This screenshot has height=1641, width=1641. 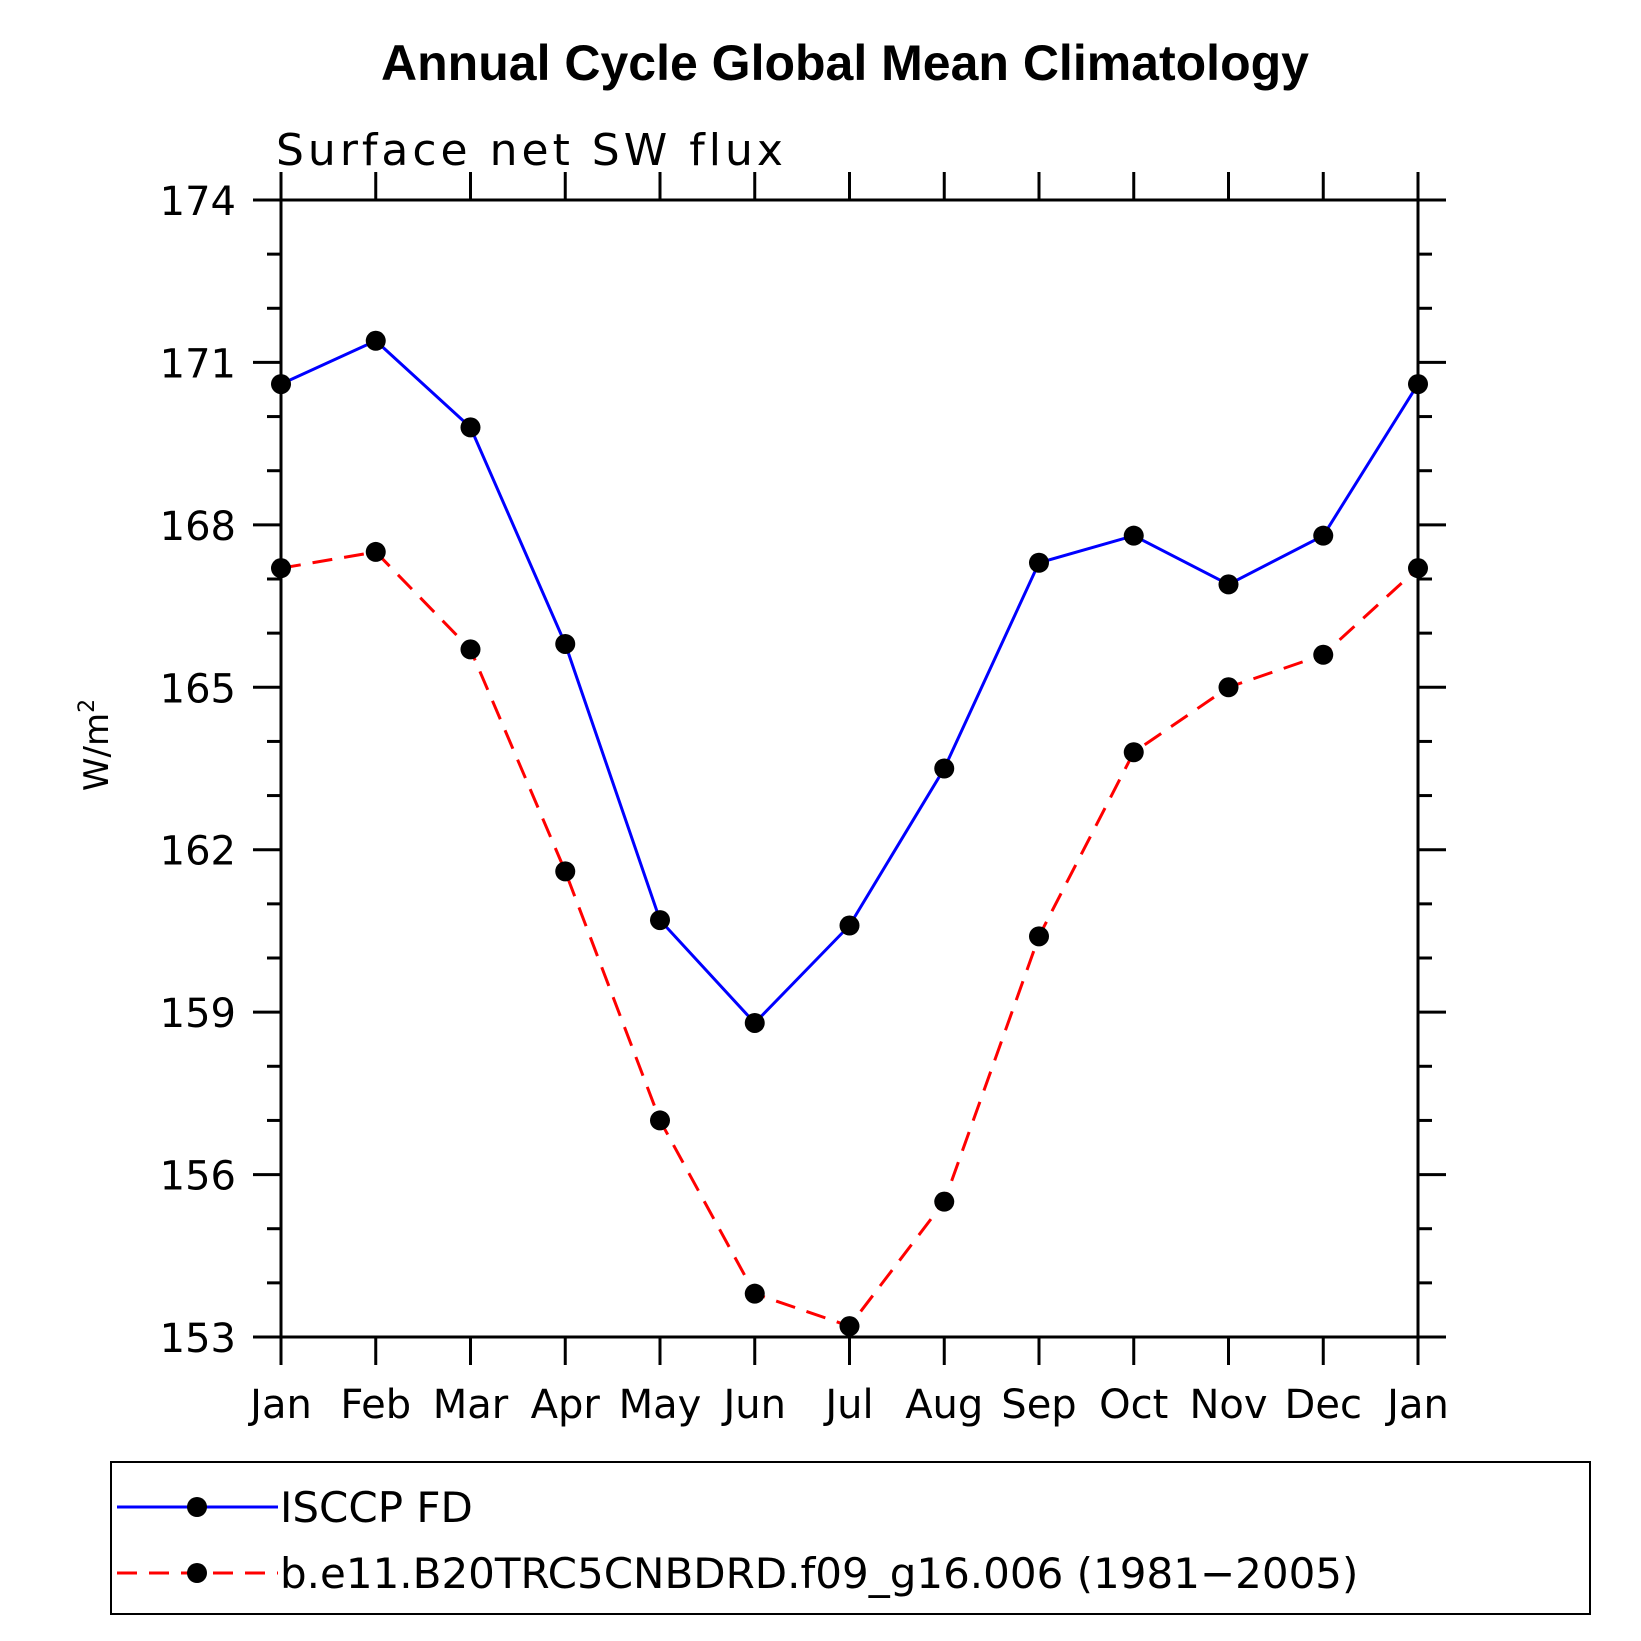 What do you see at coordinates (754, 1405) in the screenshot?
I see `x-tick-label: Jun` at bounding box center [754, 1405].